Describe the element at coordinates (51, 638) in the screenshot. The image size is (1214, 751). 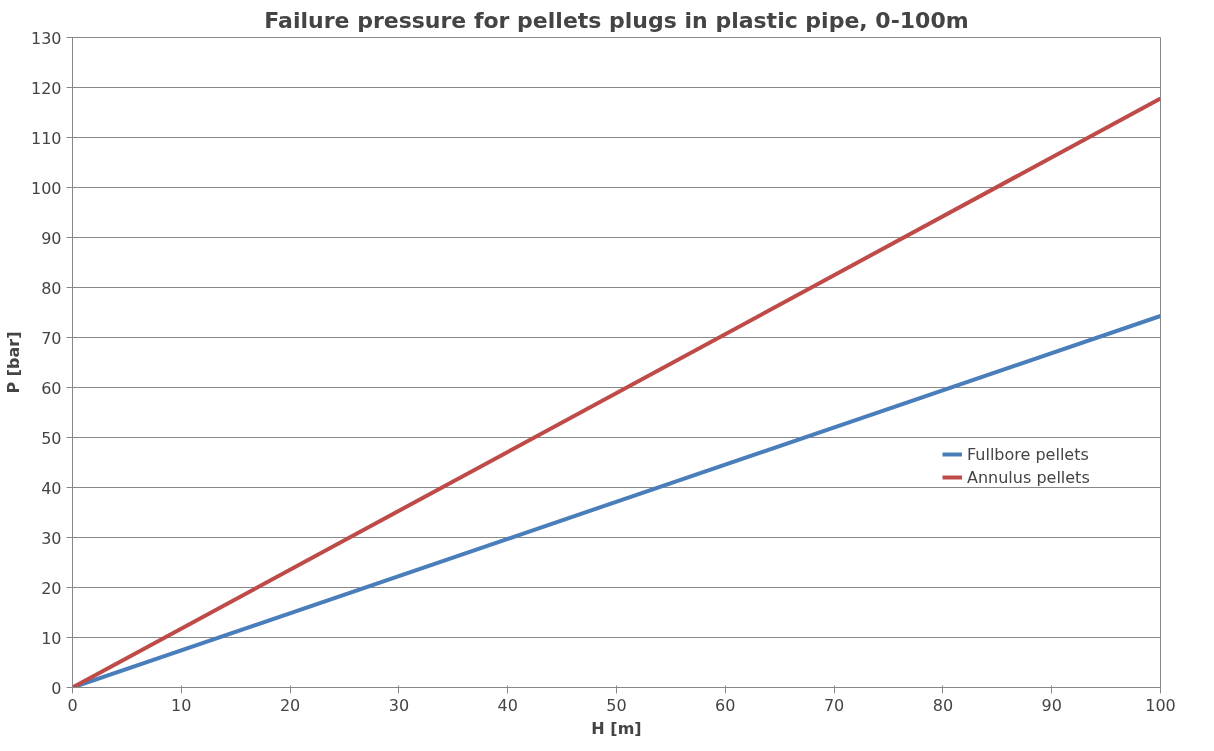
I see `y-tick-label: 10` at that location.